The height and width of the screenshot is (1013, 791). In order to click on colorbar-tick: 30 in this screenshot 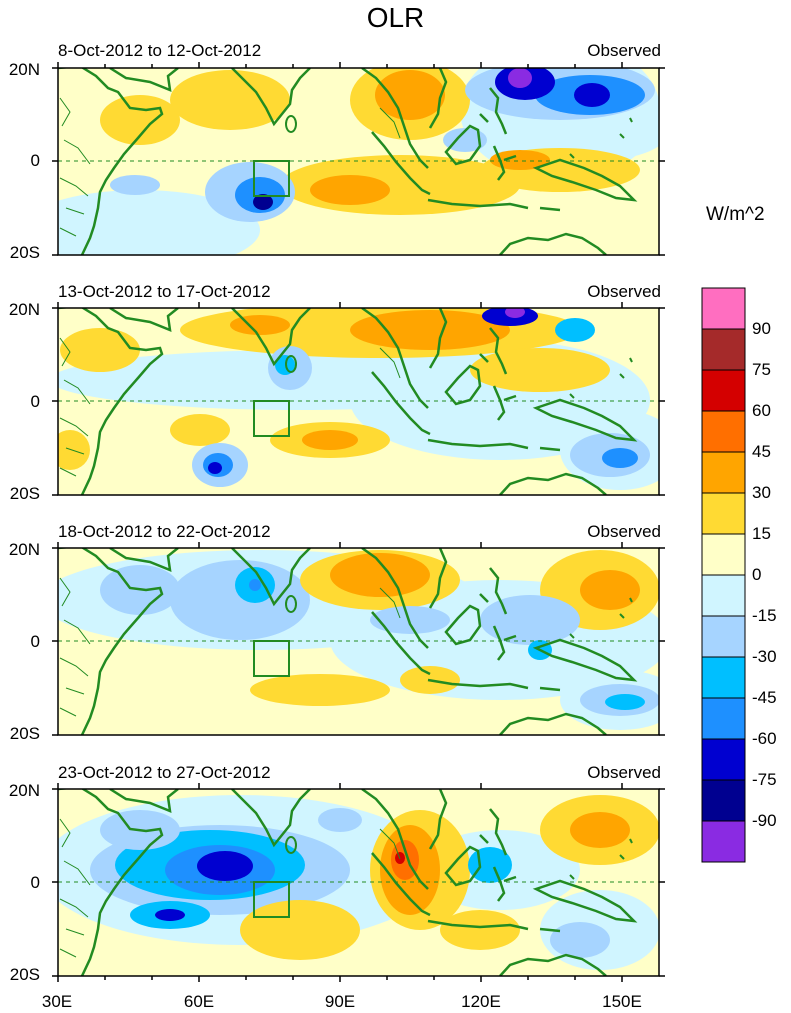, I will do `click(761, 492)`.